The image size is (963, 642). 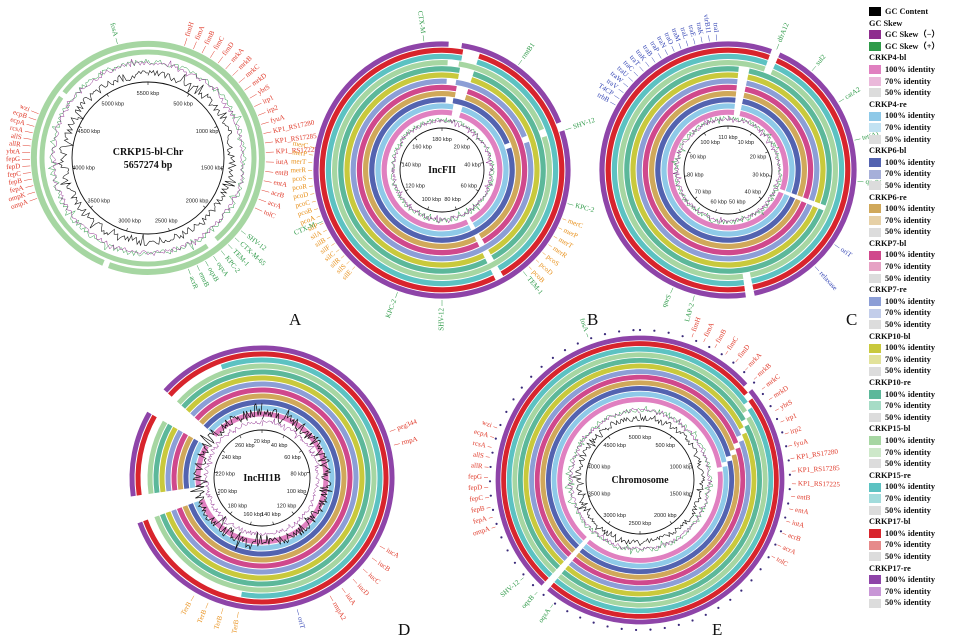 What do you see at coordinates (301, 623) in the screenshot?
I see `gene-label: oriT` at bounding box center [301, 623].